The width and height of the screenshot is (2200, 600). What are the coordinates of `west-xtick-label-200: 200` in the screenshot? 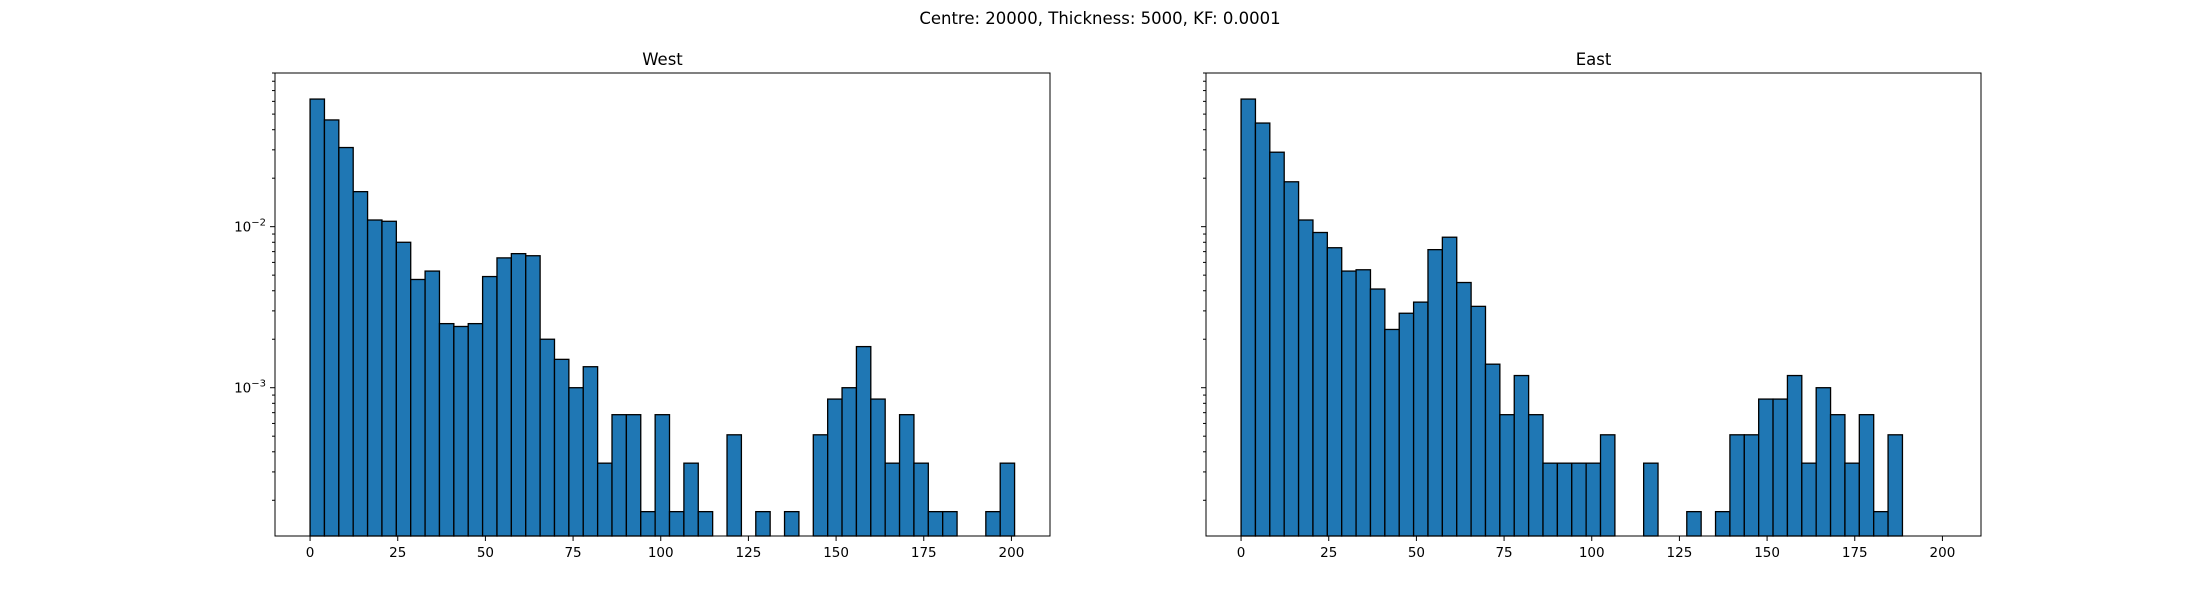 It's located at (1012, 553).